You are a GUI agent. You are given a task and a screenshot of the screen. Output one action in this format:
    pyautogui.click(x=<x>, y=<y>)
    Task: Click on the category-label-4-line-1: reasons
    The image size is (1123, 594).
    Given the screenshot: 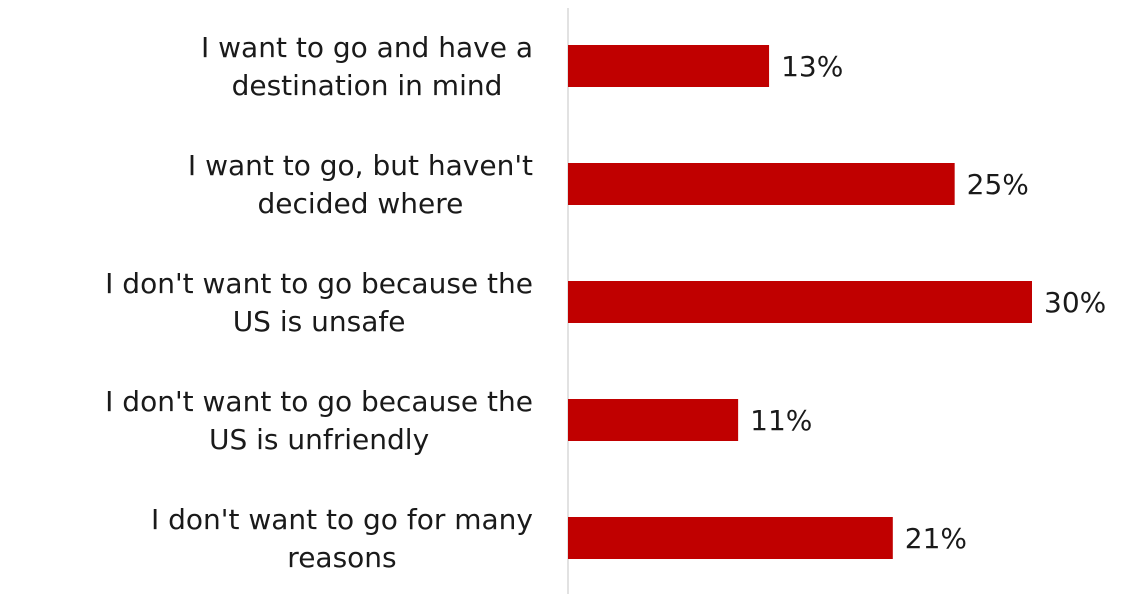 What is the action you would take?
    pyautogui.click(x=341, y=557)
    